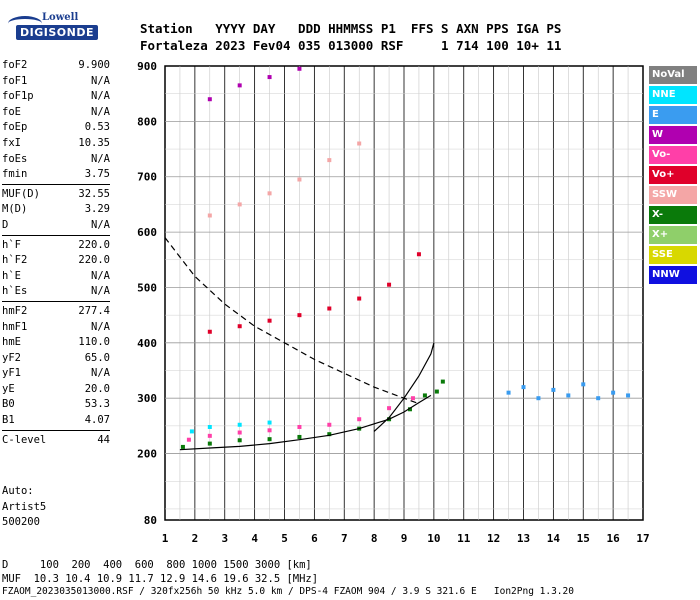  What do you see at coordinates (15, 174) in the screenshot?
I see `param-label: fmin` at bounding box center [15, 174].